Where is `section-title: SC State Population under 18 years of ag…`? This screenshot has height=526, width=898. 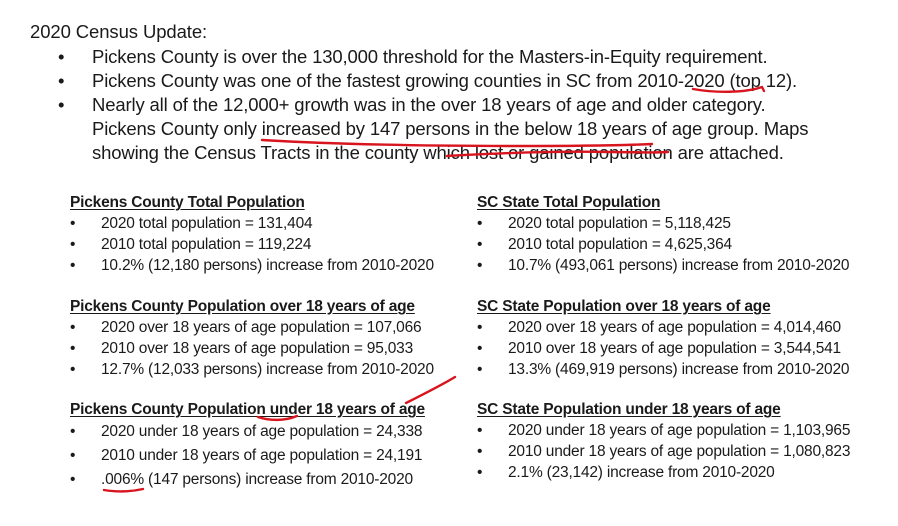 section-title: SC State Population under 18 years of ag… is located at coordinates (629, 409).